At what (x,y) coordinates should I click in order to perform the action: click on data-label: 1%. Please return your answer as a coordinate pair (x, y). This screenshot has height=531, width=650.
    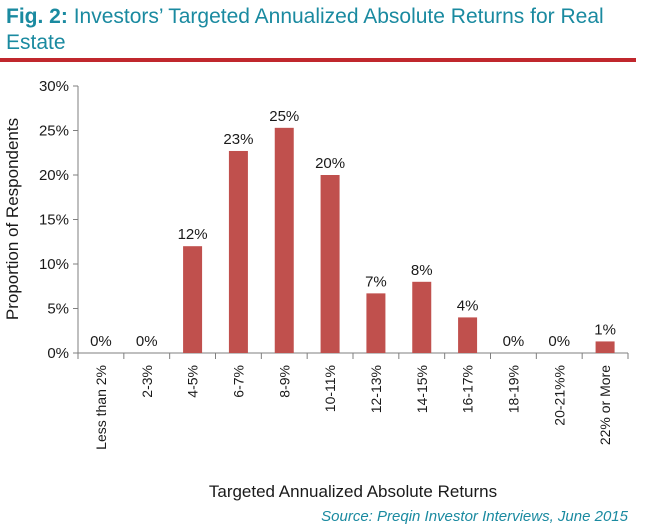
    Looking at the image, I should click on (605, 329).